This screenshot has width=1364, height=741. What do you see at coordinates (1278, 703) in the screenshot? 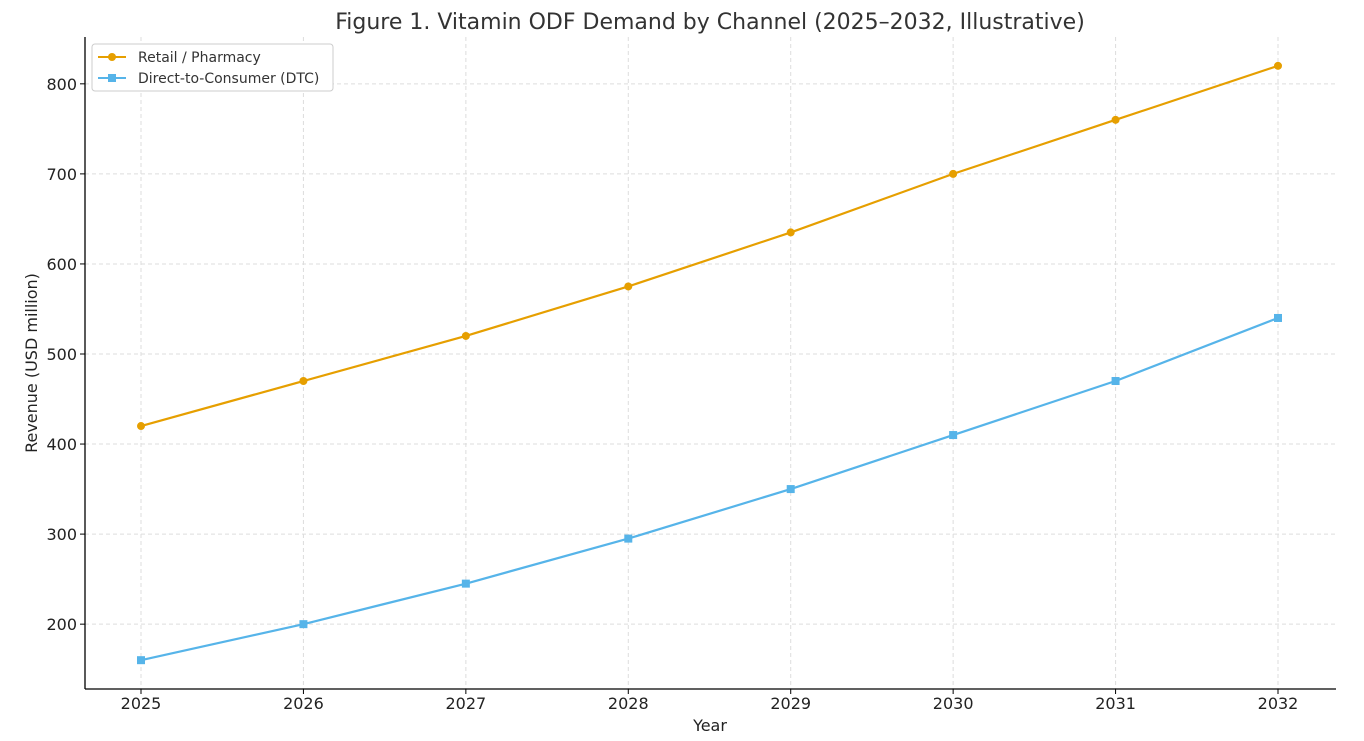
I see `x-tick-label: 2032` at bounding box center [1278, 703].